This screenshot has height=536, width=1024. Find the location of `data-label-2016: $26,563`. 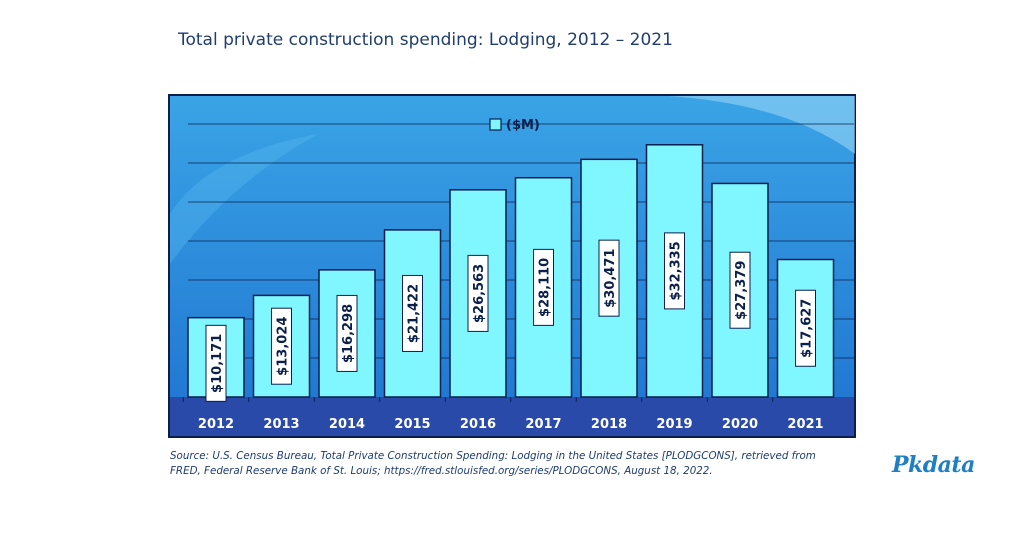

data-label-2016: $26,563 is located at coordinates (478, 293).